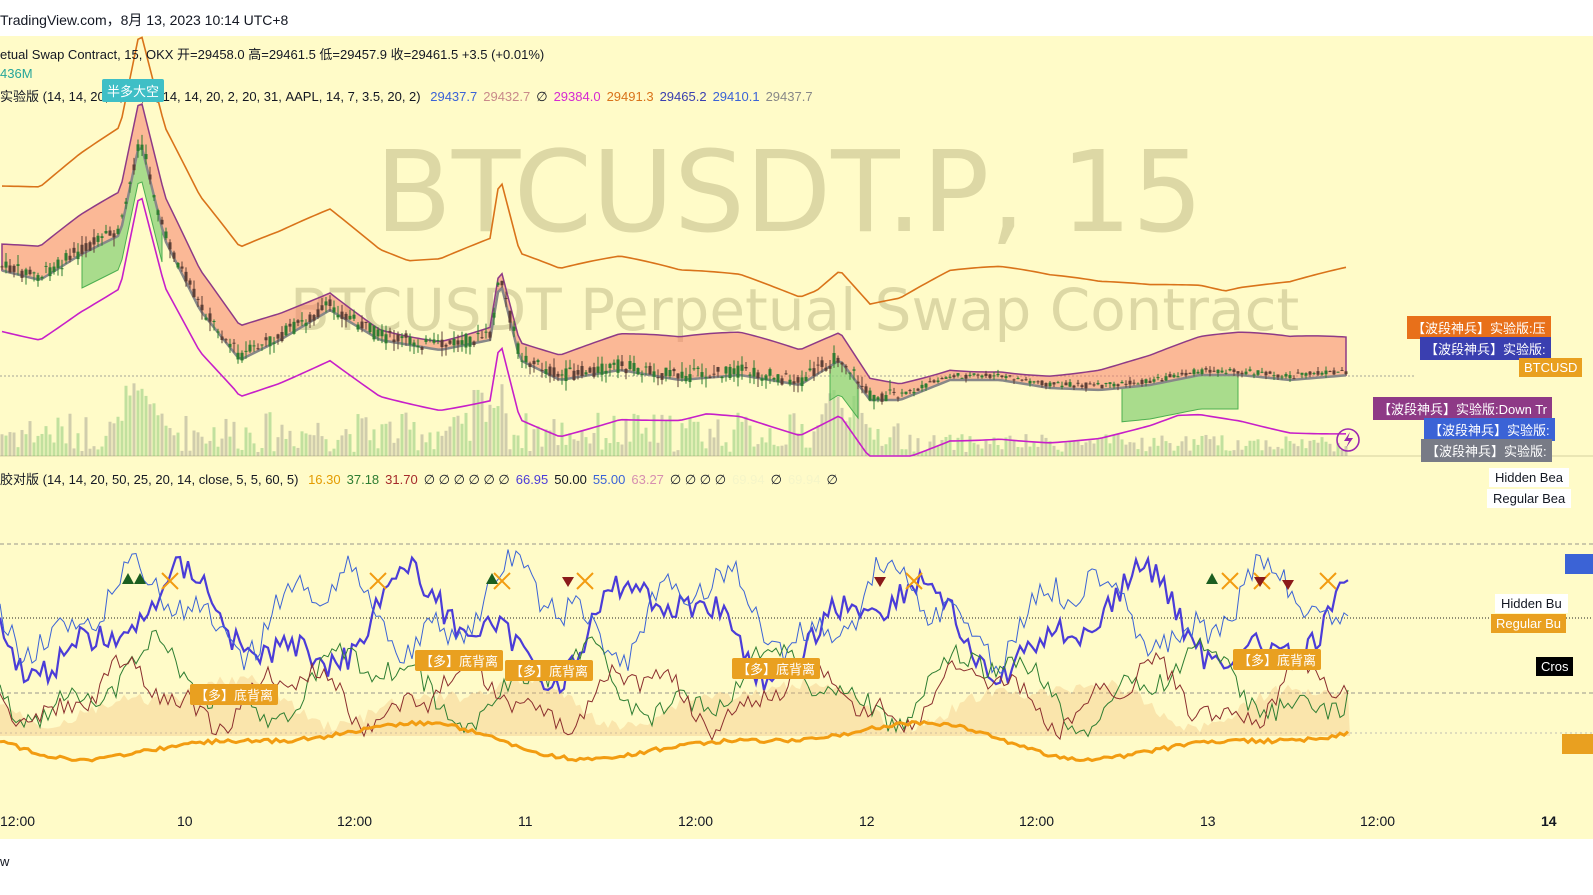 The width and height of the screenshot is (1593, 895). I want to click on legend-value: ∅ ∅ ∅ ∅, so click(698, 479).